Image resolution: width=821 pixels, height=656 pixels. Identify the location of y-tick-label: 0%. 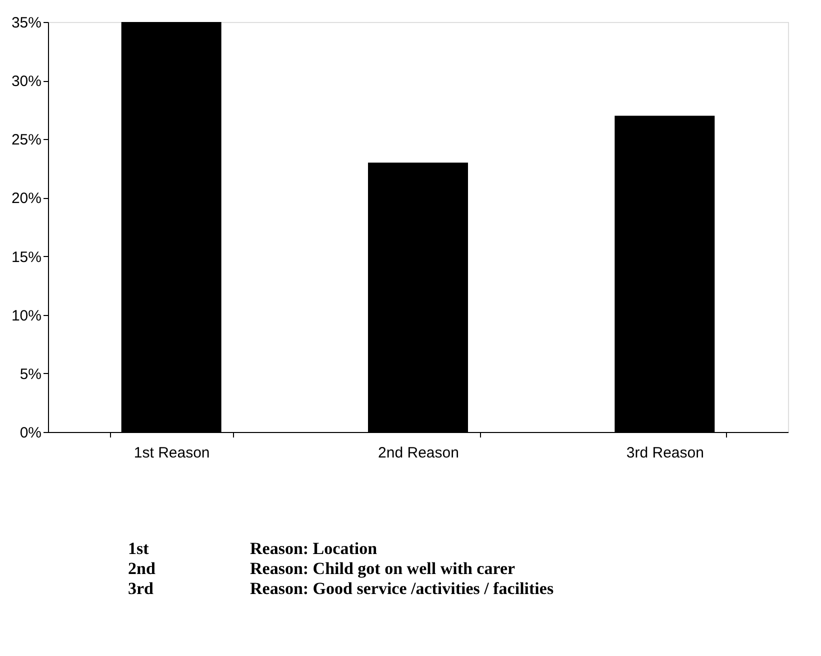
(31, 433).